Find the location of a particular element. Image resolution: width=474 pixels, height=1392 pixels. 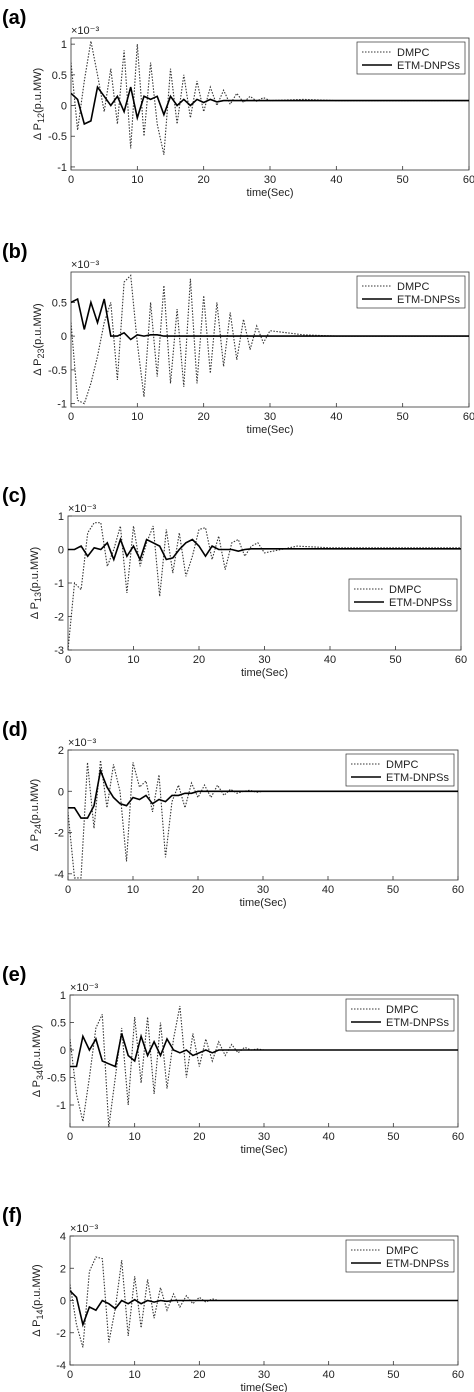

y-tick-label: 2 is located at coordinates (61, 751).